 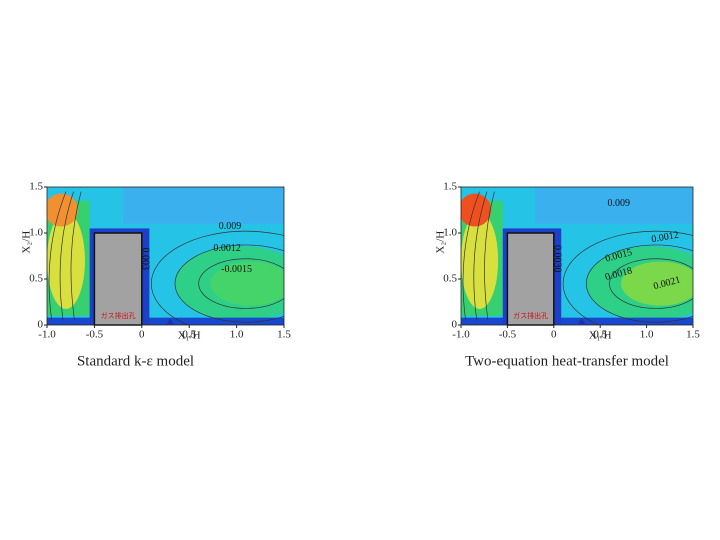 What do you see at coordinates (144, 259) in the screenshot?
I see `contour-label: 0.003` at bounding box center [144, 259].